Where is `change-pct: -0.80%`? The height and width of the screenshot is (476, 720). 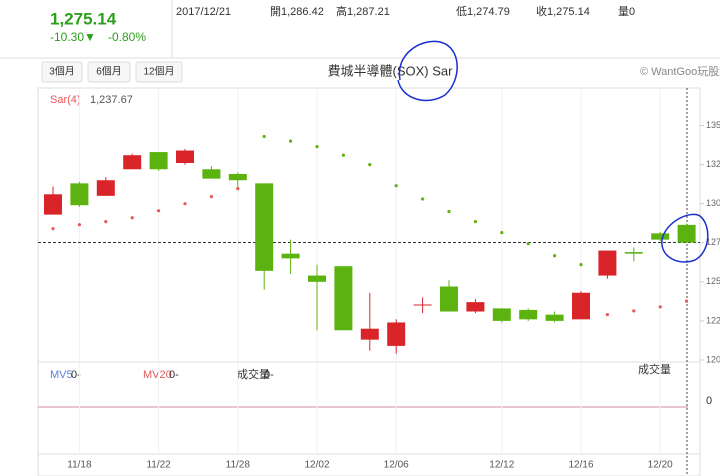 change-pct: -0.80% is located at coordinates (127, 37).